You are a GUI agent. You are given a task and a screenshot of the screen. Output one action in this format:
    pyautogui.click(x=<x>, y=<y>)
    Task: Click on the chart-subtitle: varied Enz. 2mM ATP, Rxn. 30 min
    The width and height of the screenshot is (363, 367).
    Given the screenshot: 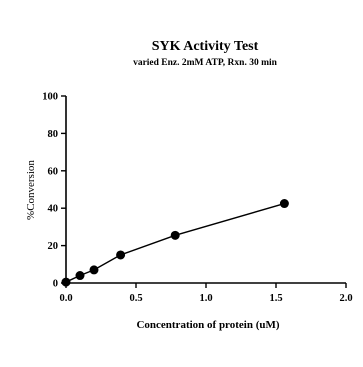 What is the action you would take?
    pyautogui.click(x=205, y=63)
    